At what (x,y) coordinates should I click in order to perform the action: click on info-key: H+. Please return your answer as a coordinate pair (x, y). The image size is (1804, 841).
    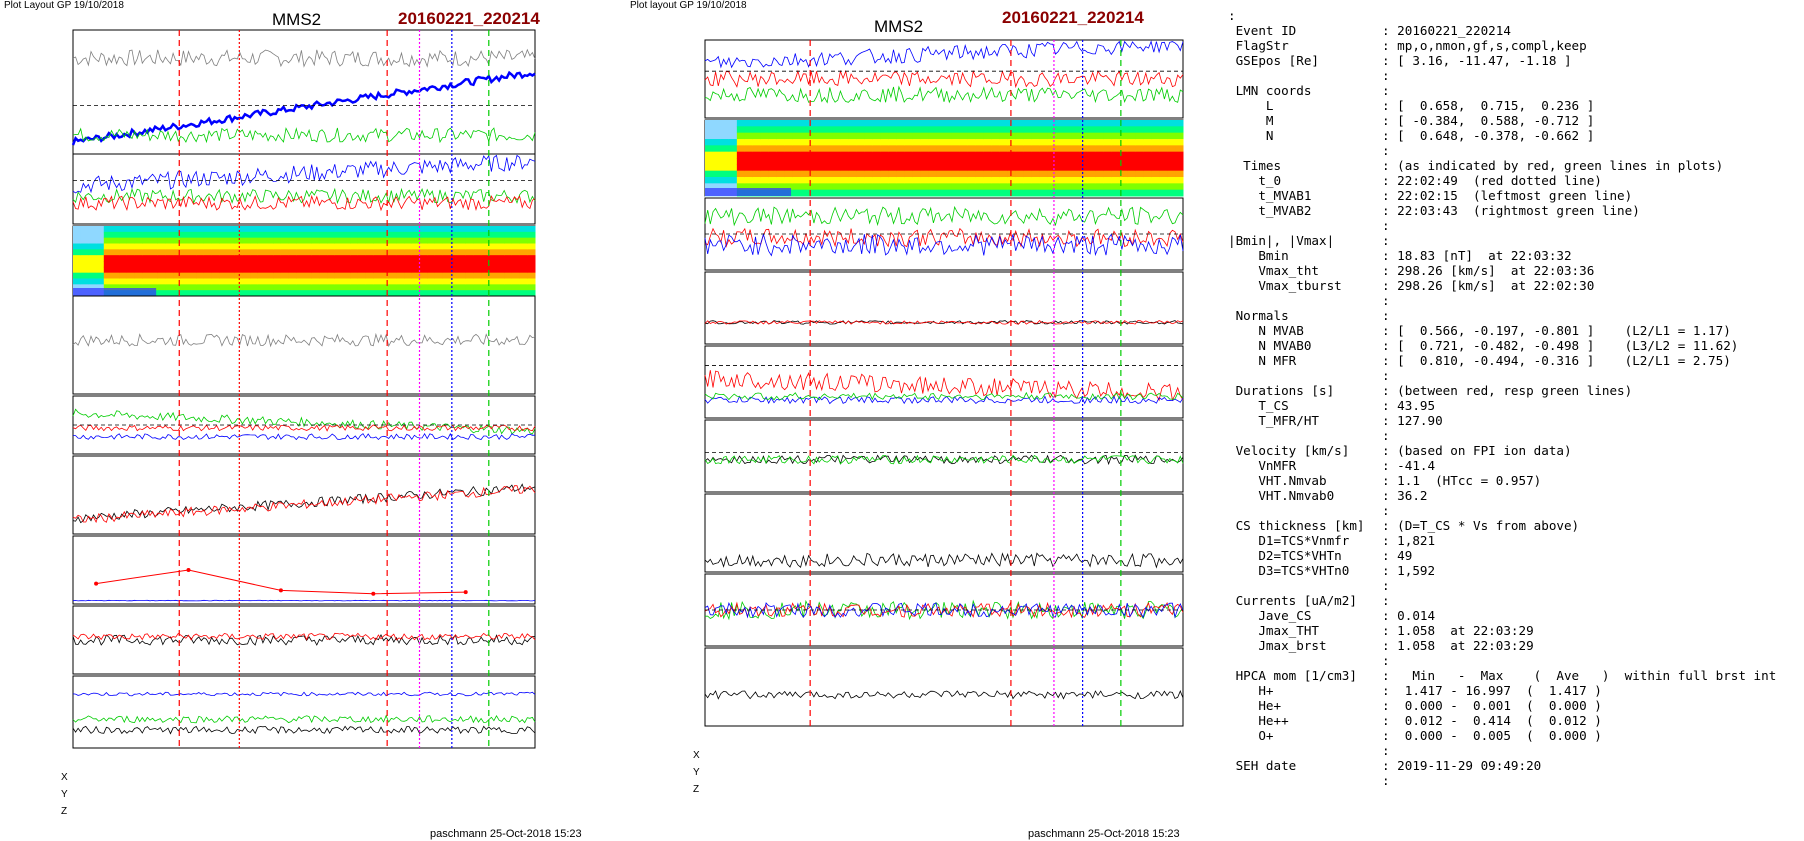
    Looking at the image, I should click on (1251, 690).